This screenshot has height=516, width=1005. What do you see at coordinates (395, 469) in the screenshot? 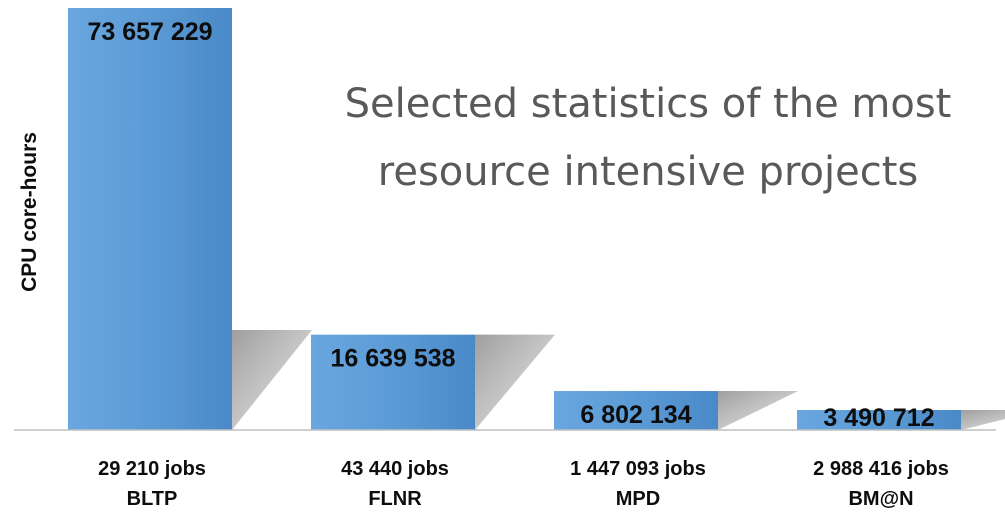
I see `category-jobs-label: 43 440 jobs` at bounding box center [395, 469].